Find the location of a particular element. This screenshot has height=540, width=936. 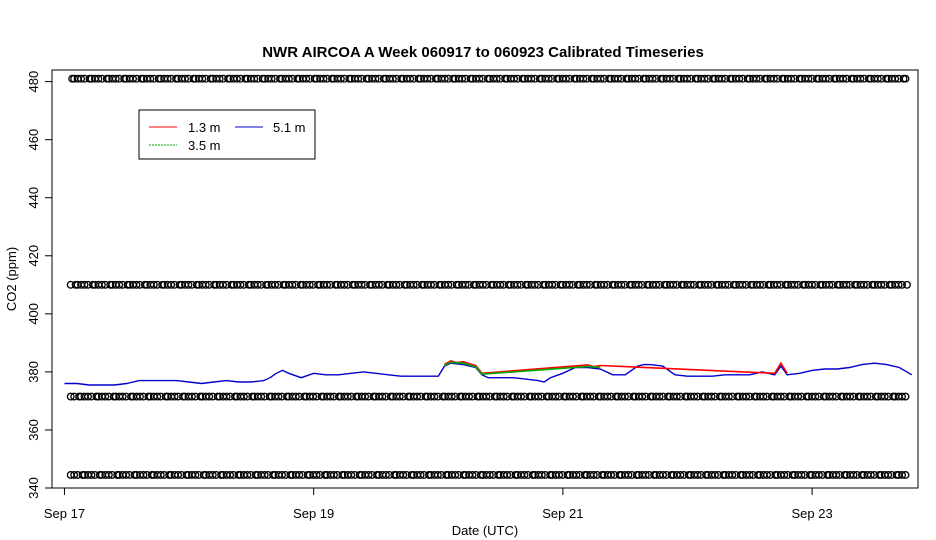

x-tick-label: Sep 21 is located at coordinates (562, 513).